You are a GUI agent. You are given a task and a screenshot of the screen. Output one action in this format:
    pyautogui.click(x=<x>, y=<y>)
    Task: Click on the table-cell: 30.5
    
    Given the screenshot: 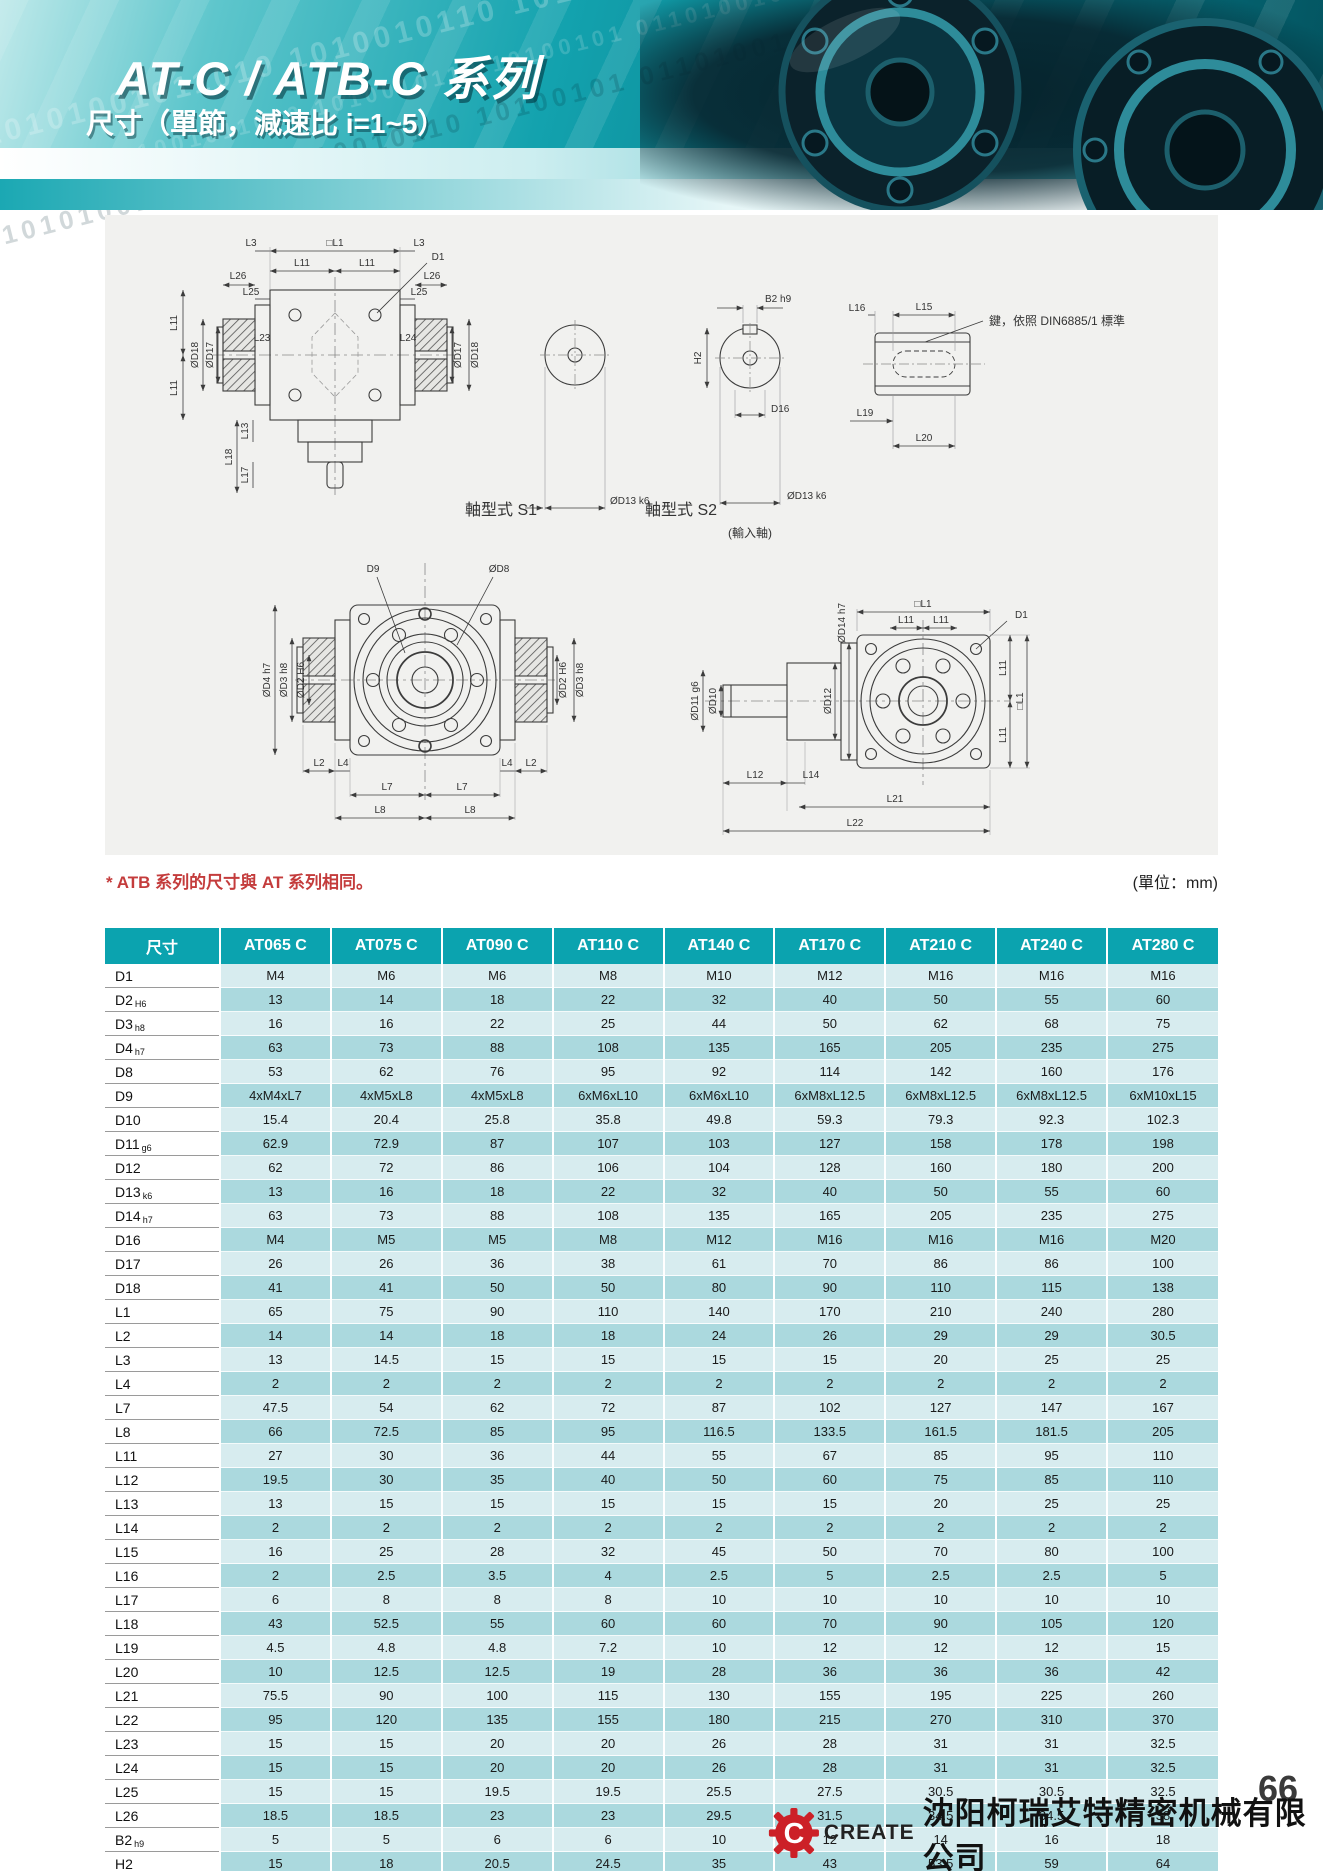 What is the action you would take?
    pyautogui.click(x=940, y=1791)
    